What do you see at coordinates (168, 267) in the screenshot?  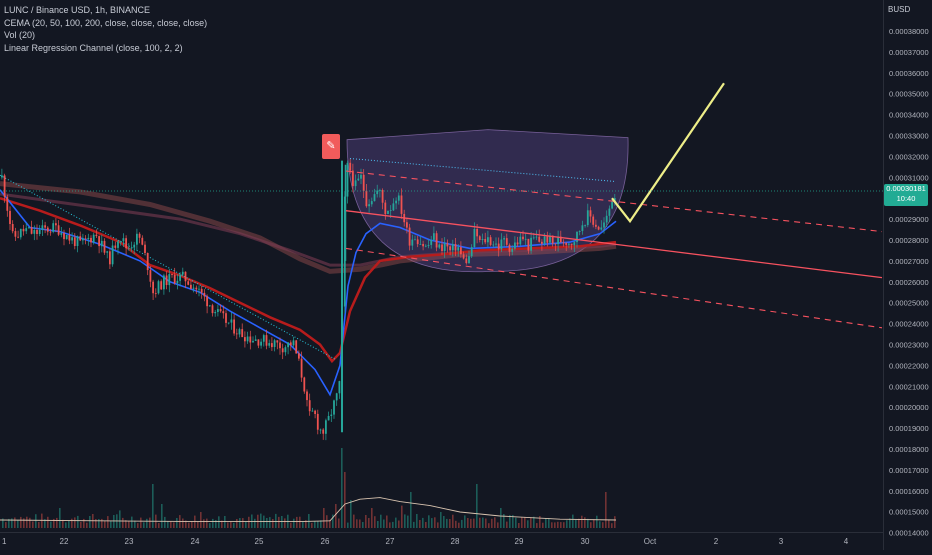 I see `dotted-trendline` at bounding box center [168, 267].